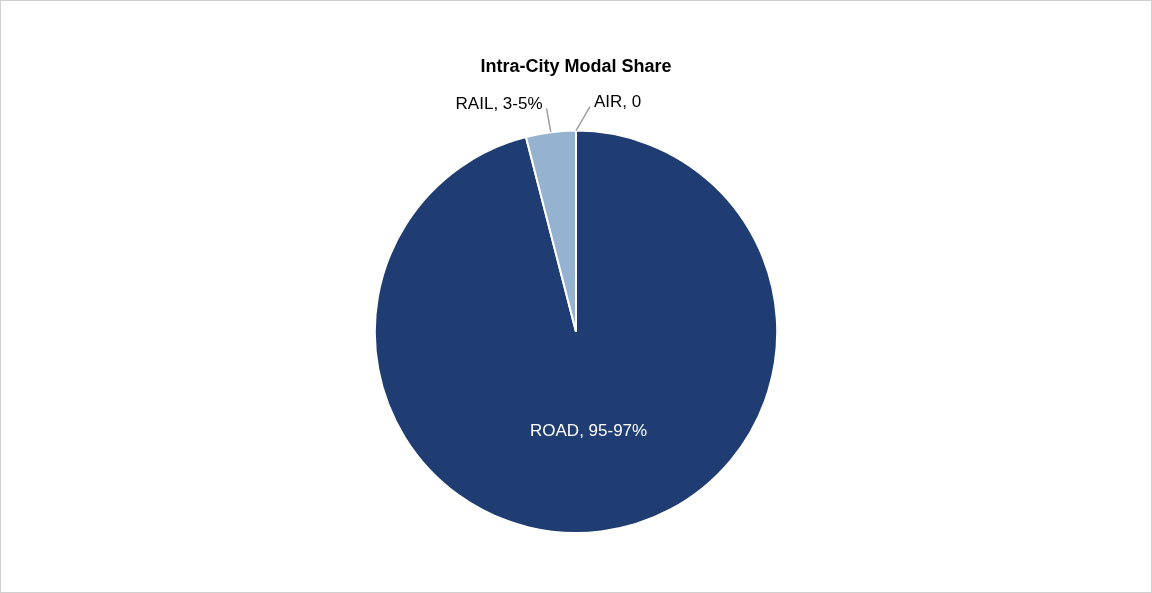  Describe the element at coordinates (589, 431) in the screenshot. I see `slice-label: ROAD, 95-97%` at that location.